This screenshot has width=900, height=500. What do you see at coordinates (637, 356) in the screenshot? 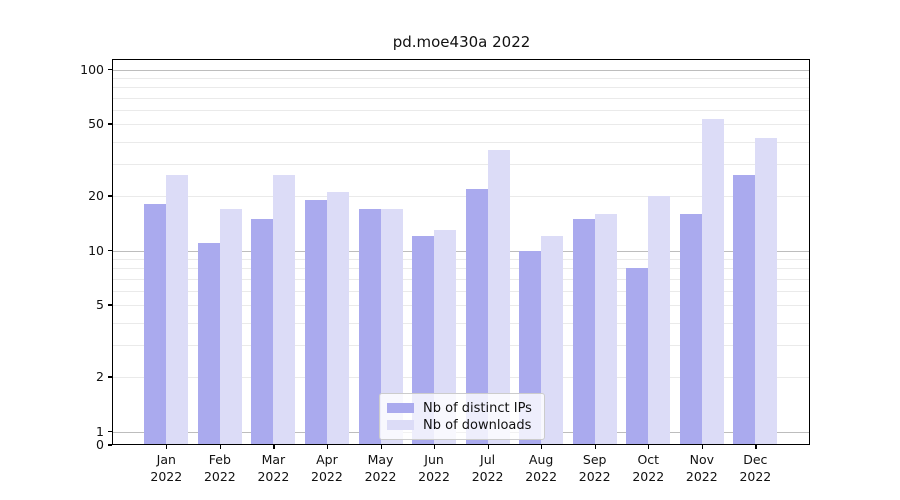
I see `bar-distinct-ips-oct` at bounding box center [637, 356].